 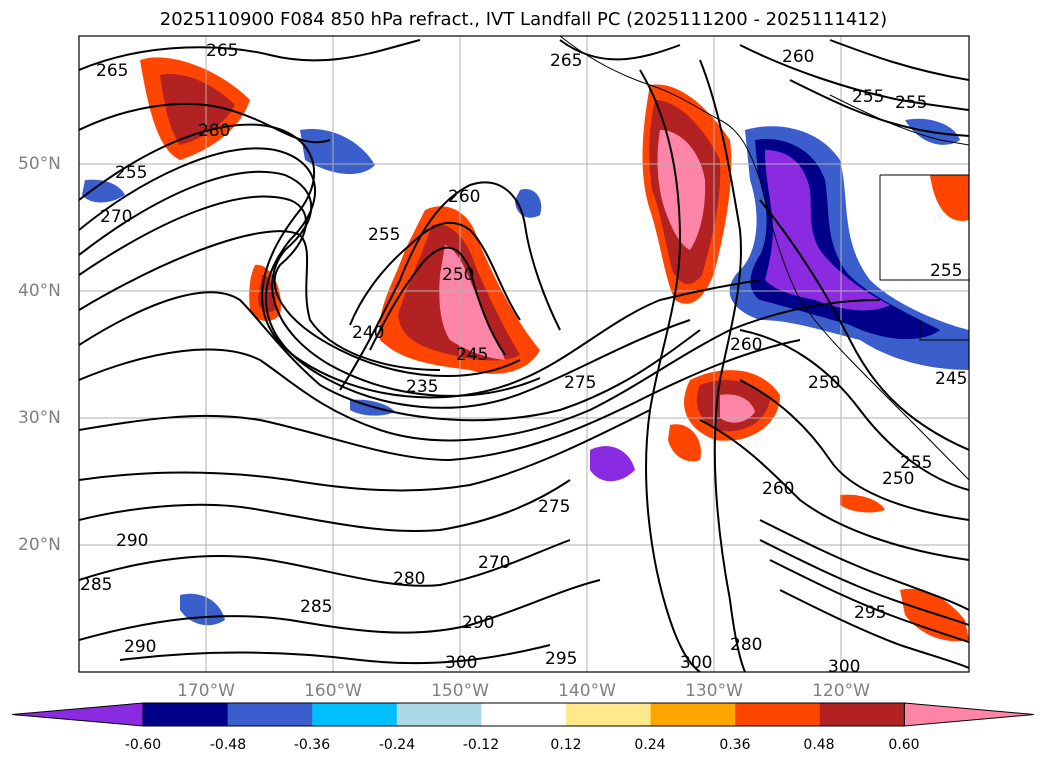 What do you see at coordinates (333, 691) in the screenshot?
I see `lon-tick-label: 160°W` at bounding box center [333, 691].